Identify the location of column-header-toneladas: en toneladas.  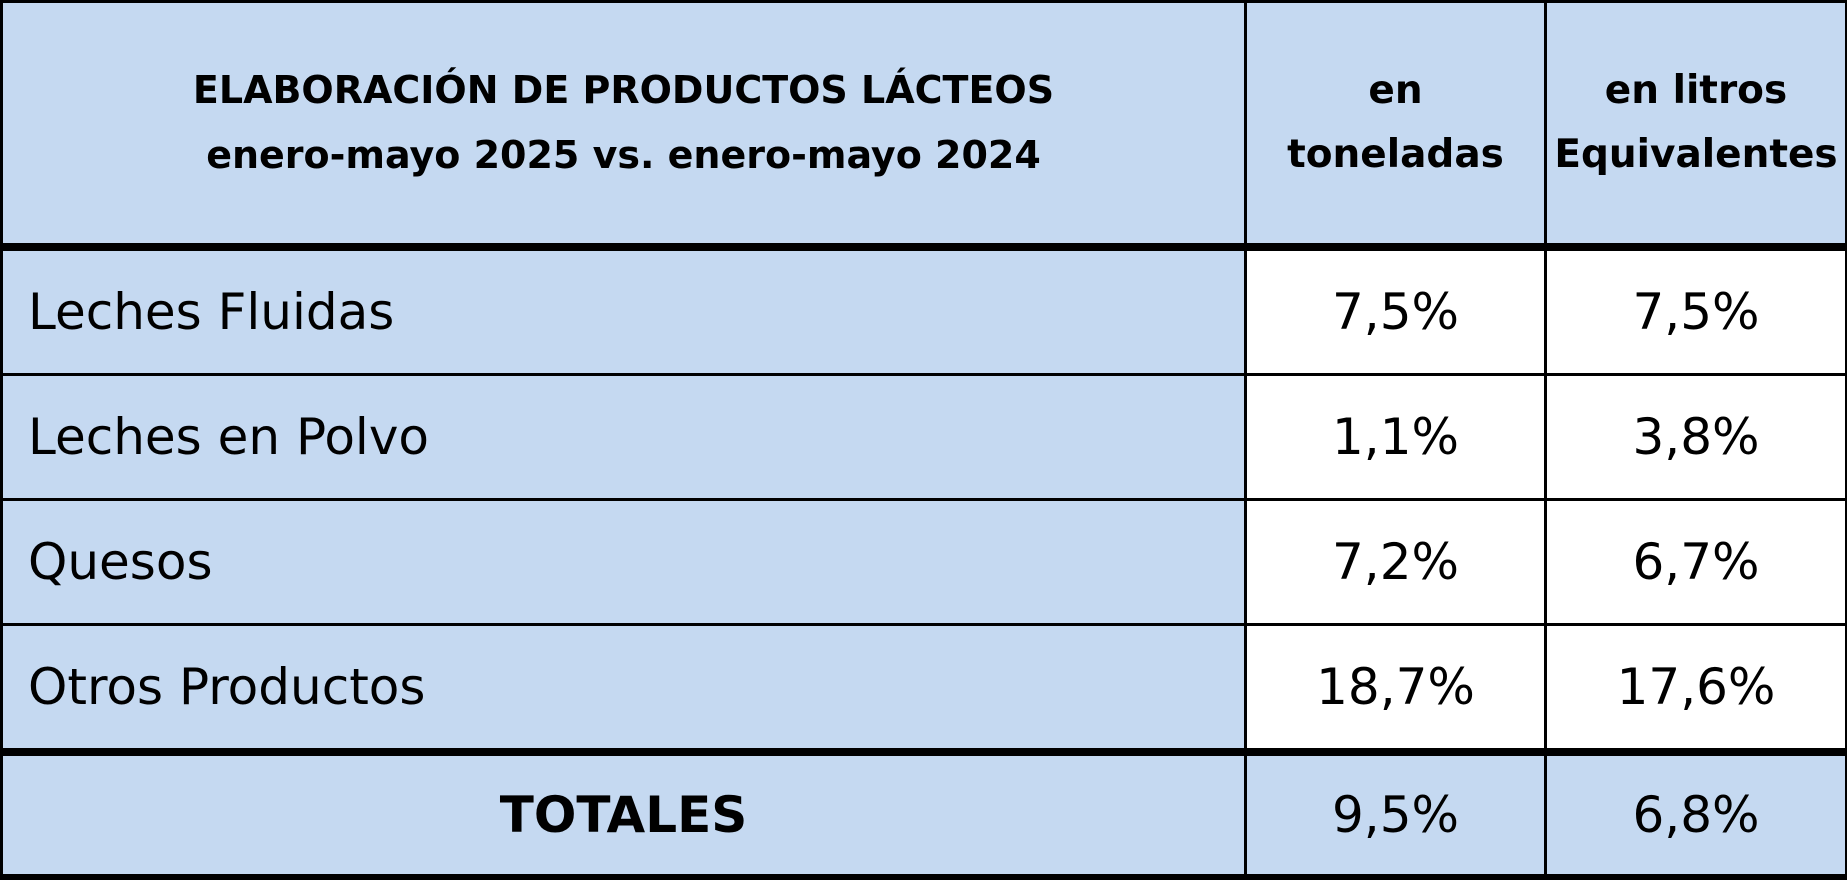
(1395, 125).